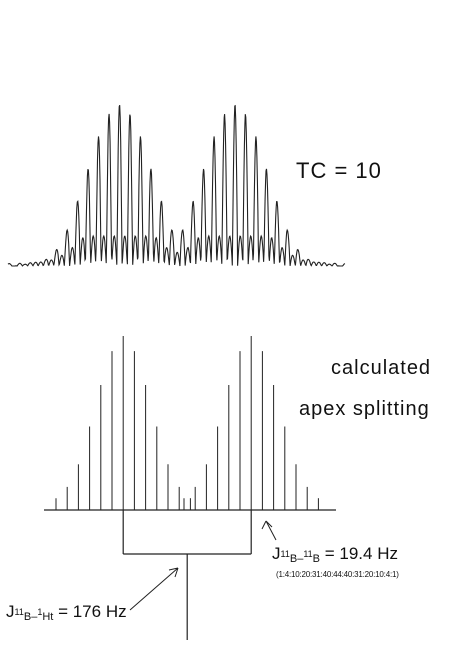 This screenshot has height=647, width=453. I want to click on coupling-bh-iso1: 11, so click(19, 612).